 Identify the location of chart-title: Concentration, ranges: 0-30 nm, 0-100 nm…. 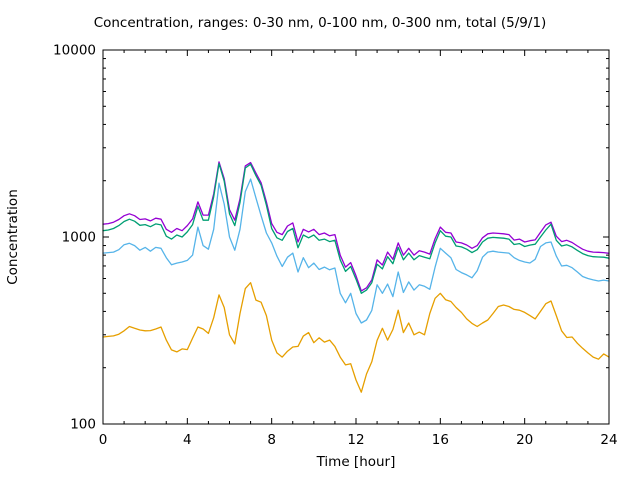
(320, 23).